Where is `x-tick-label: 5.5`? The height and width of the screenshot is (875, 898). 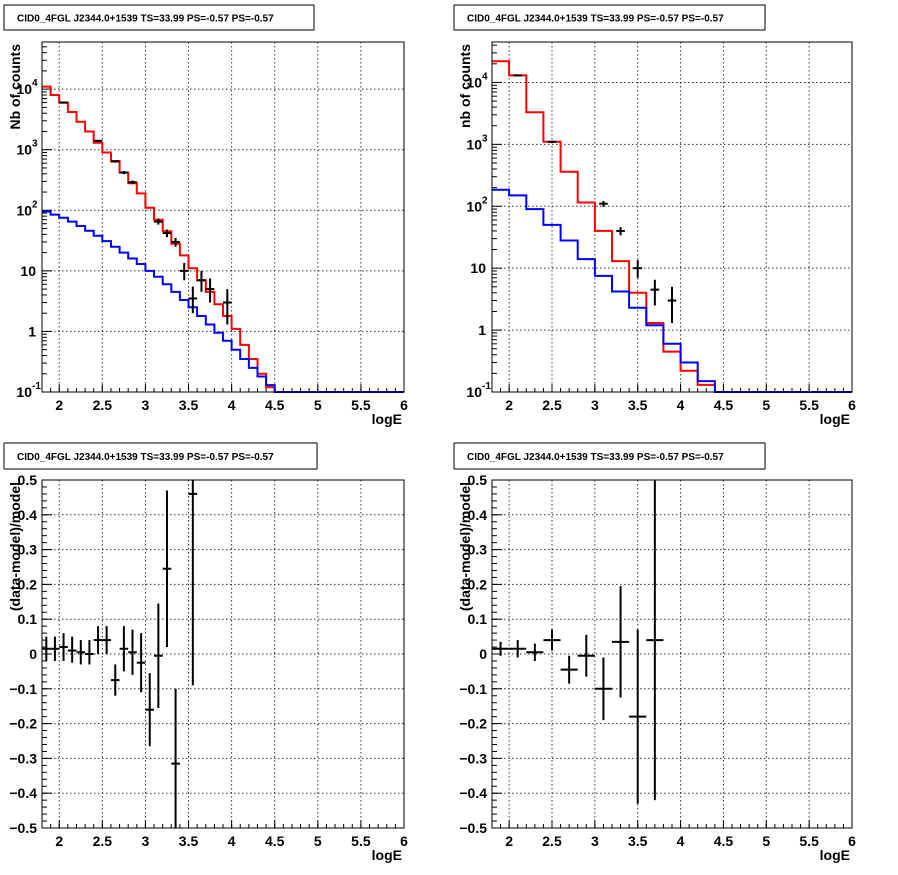
x-tick-label: 5.5 is located at coordinates (809, 405).